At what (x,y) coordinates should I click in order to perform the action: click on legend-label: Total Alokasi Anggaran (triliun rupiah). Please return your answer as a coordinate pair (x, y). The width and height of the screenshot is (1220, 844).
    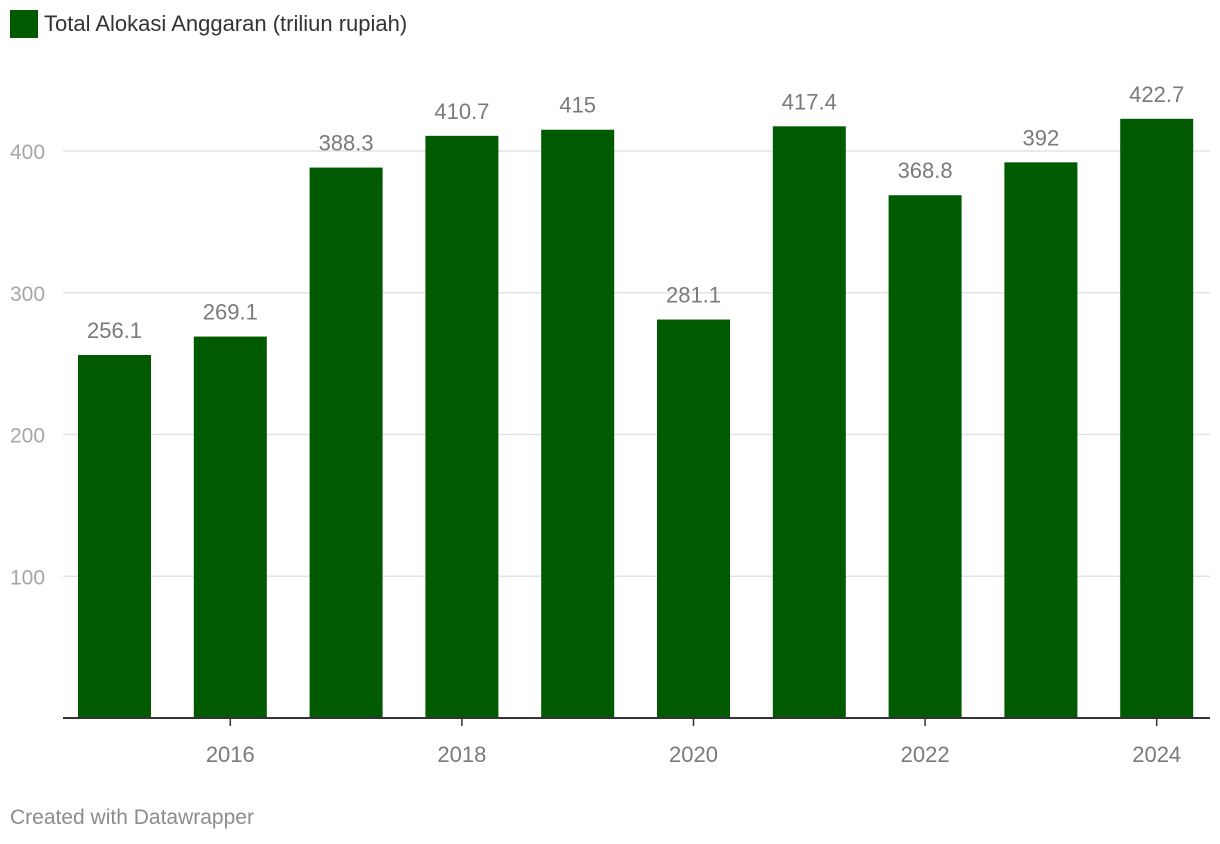
    Looking at the image, I should click on (226, 23).